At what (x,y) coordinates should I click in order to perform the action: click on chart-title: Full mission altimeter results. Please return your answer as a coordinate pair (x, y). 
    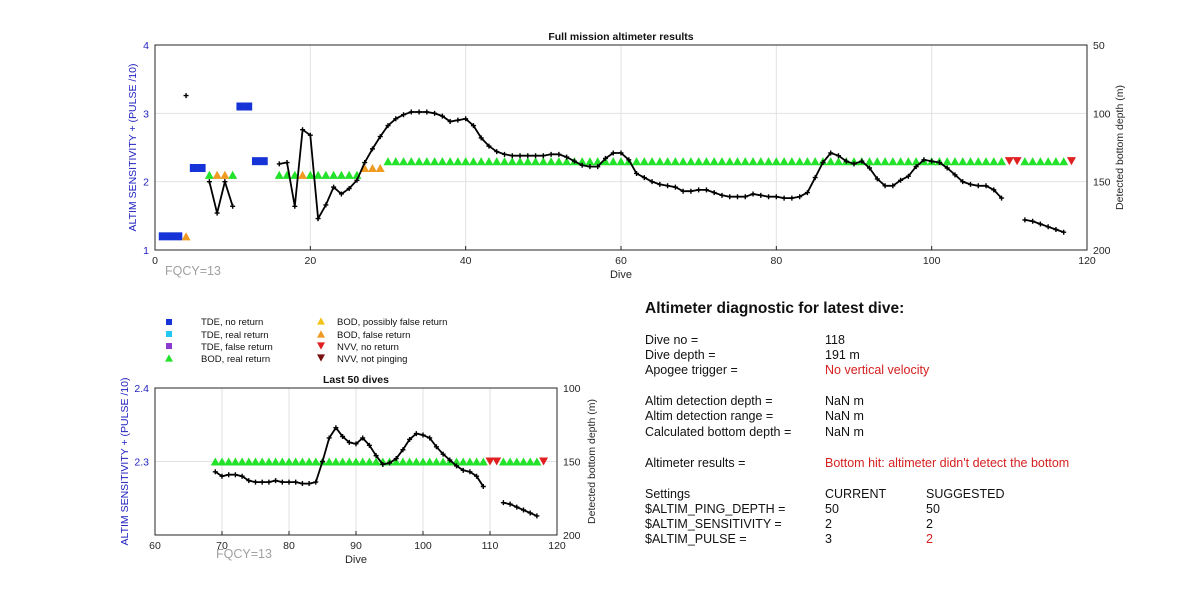
    Looking at the image, I should click on (620, 37).